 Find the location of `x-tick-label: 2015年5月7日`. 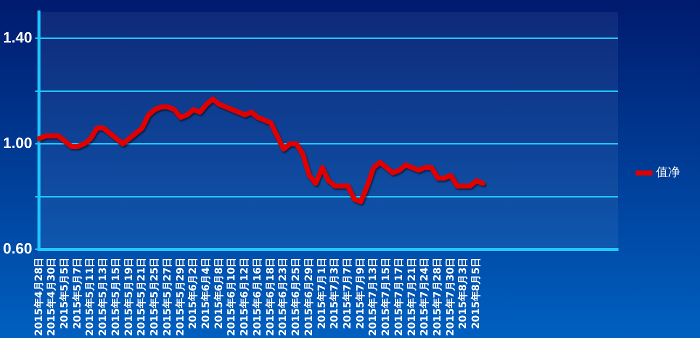

x-tick-label: 2015年5月7日 is located at coordinates (77, 293).